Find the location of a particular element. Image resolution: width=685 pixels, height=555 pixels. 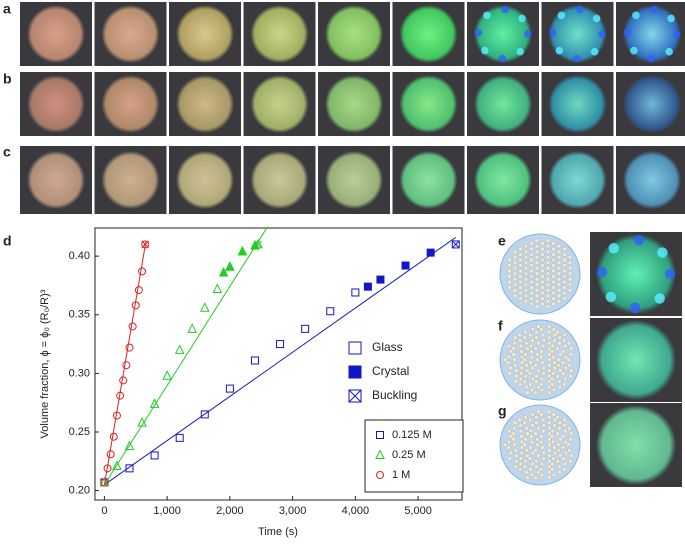

y-tick-label: 0.40 is located at coordinates (79, 256).